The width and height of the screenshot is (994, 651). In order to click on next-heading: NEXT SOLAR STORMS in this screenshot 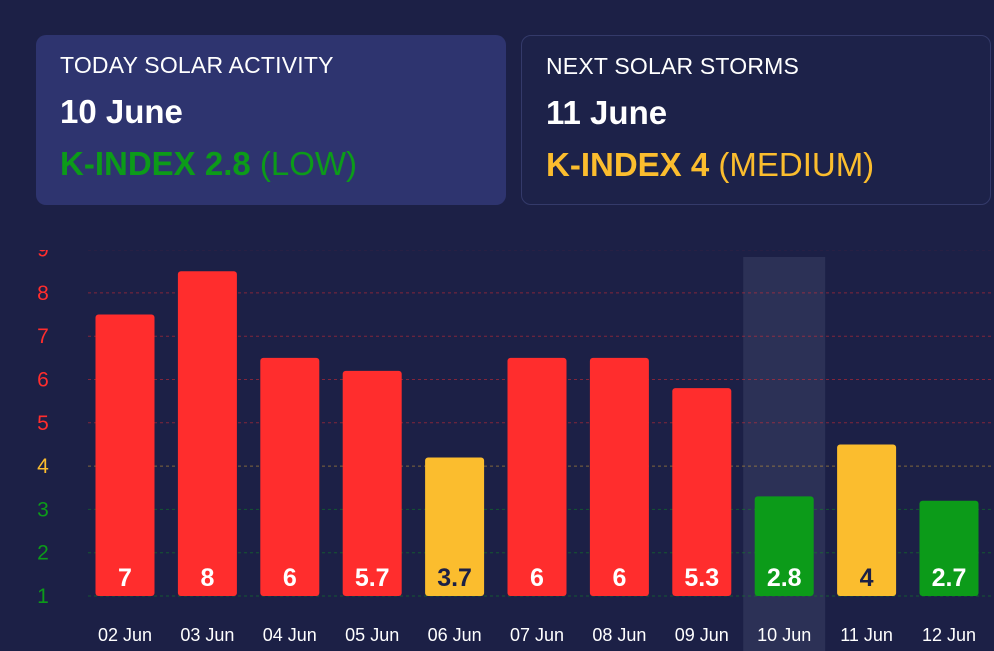, I will do `click(673, 66)`.